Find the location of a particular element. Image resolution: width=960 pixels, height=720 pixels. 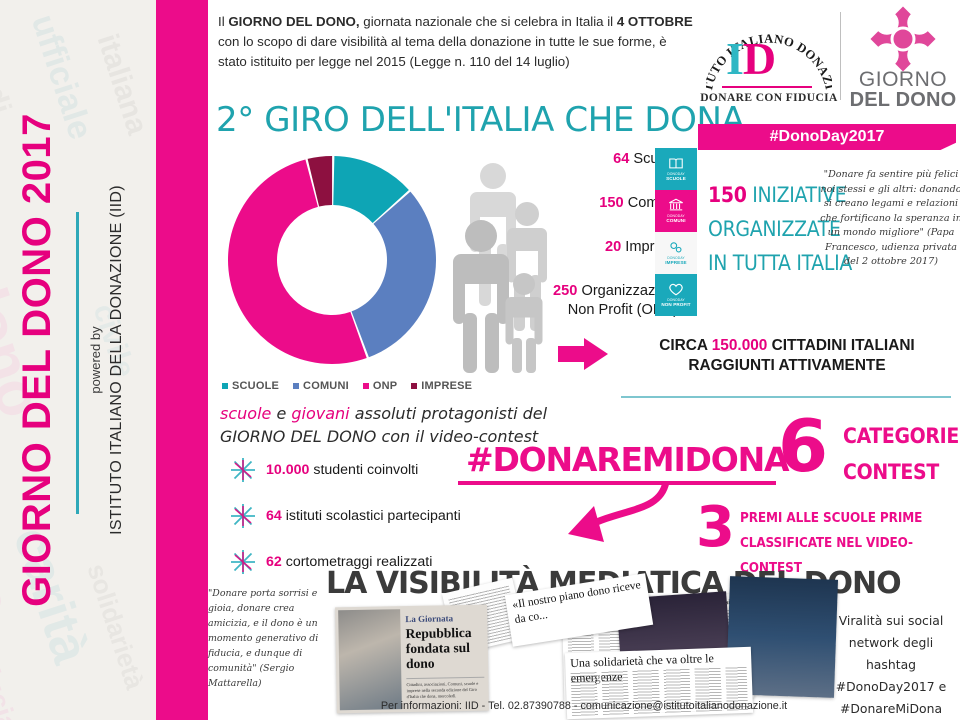

badge-scuole: DONODAY SCUOLE is located at coordinates (676, 169).